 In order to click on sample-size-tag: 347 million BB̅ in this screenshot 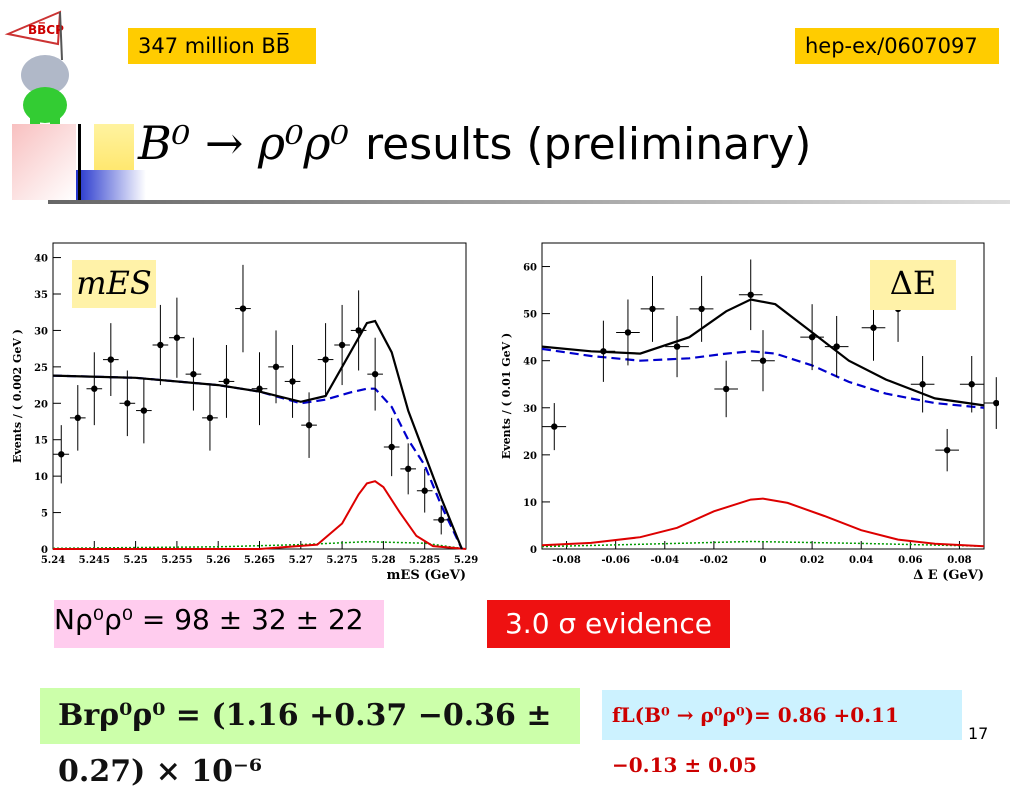, I will do `click(222, 46)`.